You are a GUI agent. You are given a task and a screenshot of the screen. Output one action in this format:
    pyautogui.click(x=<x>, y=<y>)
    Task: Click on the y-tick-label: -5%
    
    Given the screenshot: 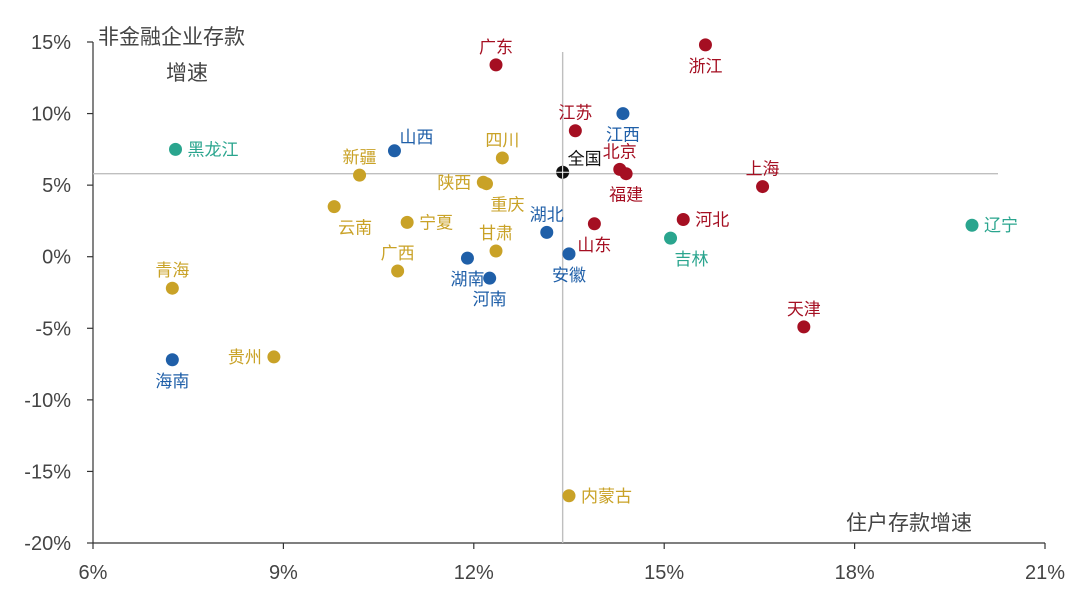 What is the action you would take?
    pyautogui.click(x=53, y=329)
    